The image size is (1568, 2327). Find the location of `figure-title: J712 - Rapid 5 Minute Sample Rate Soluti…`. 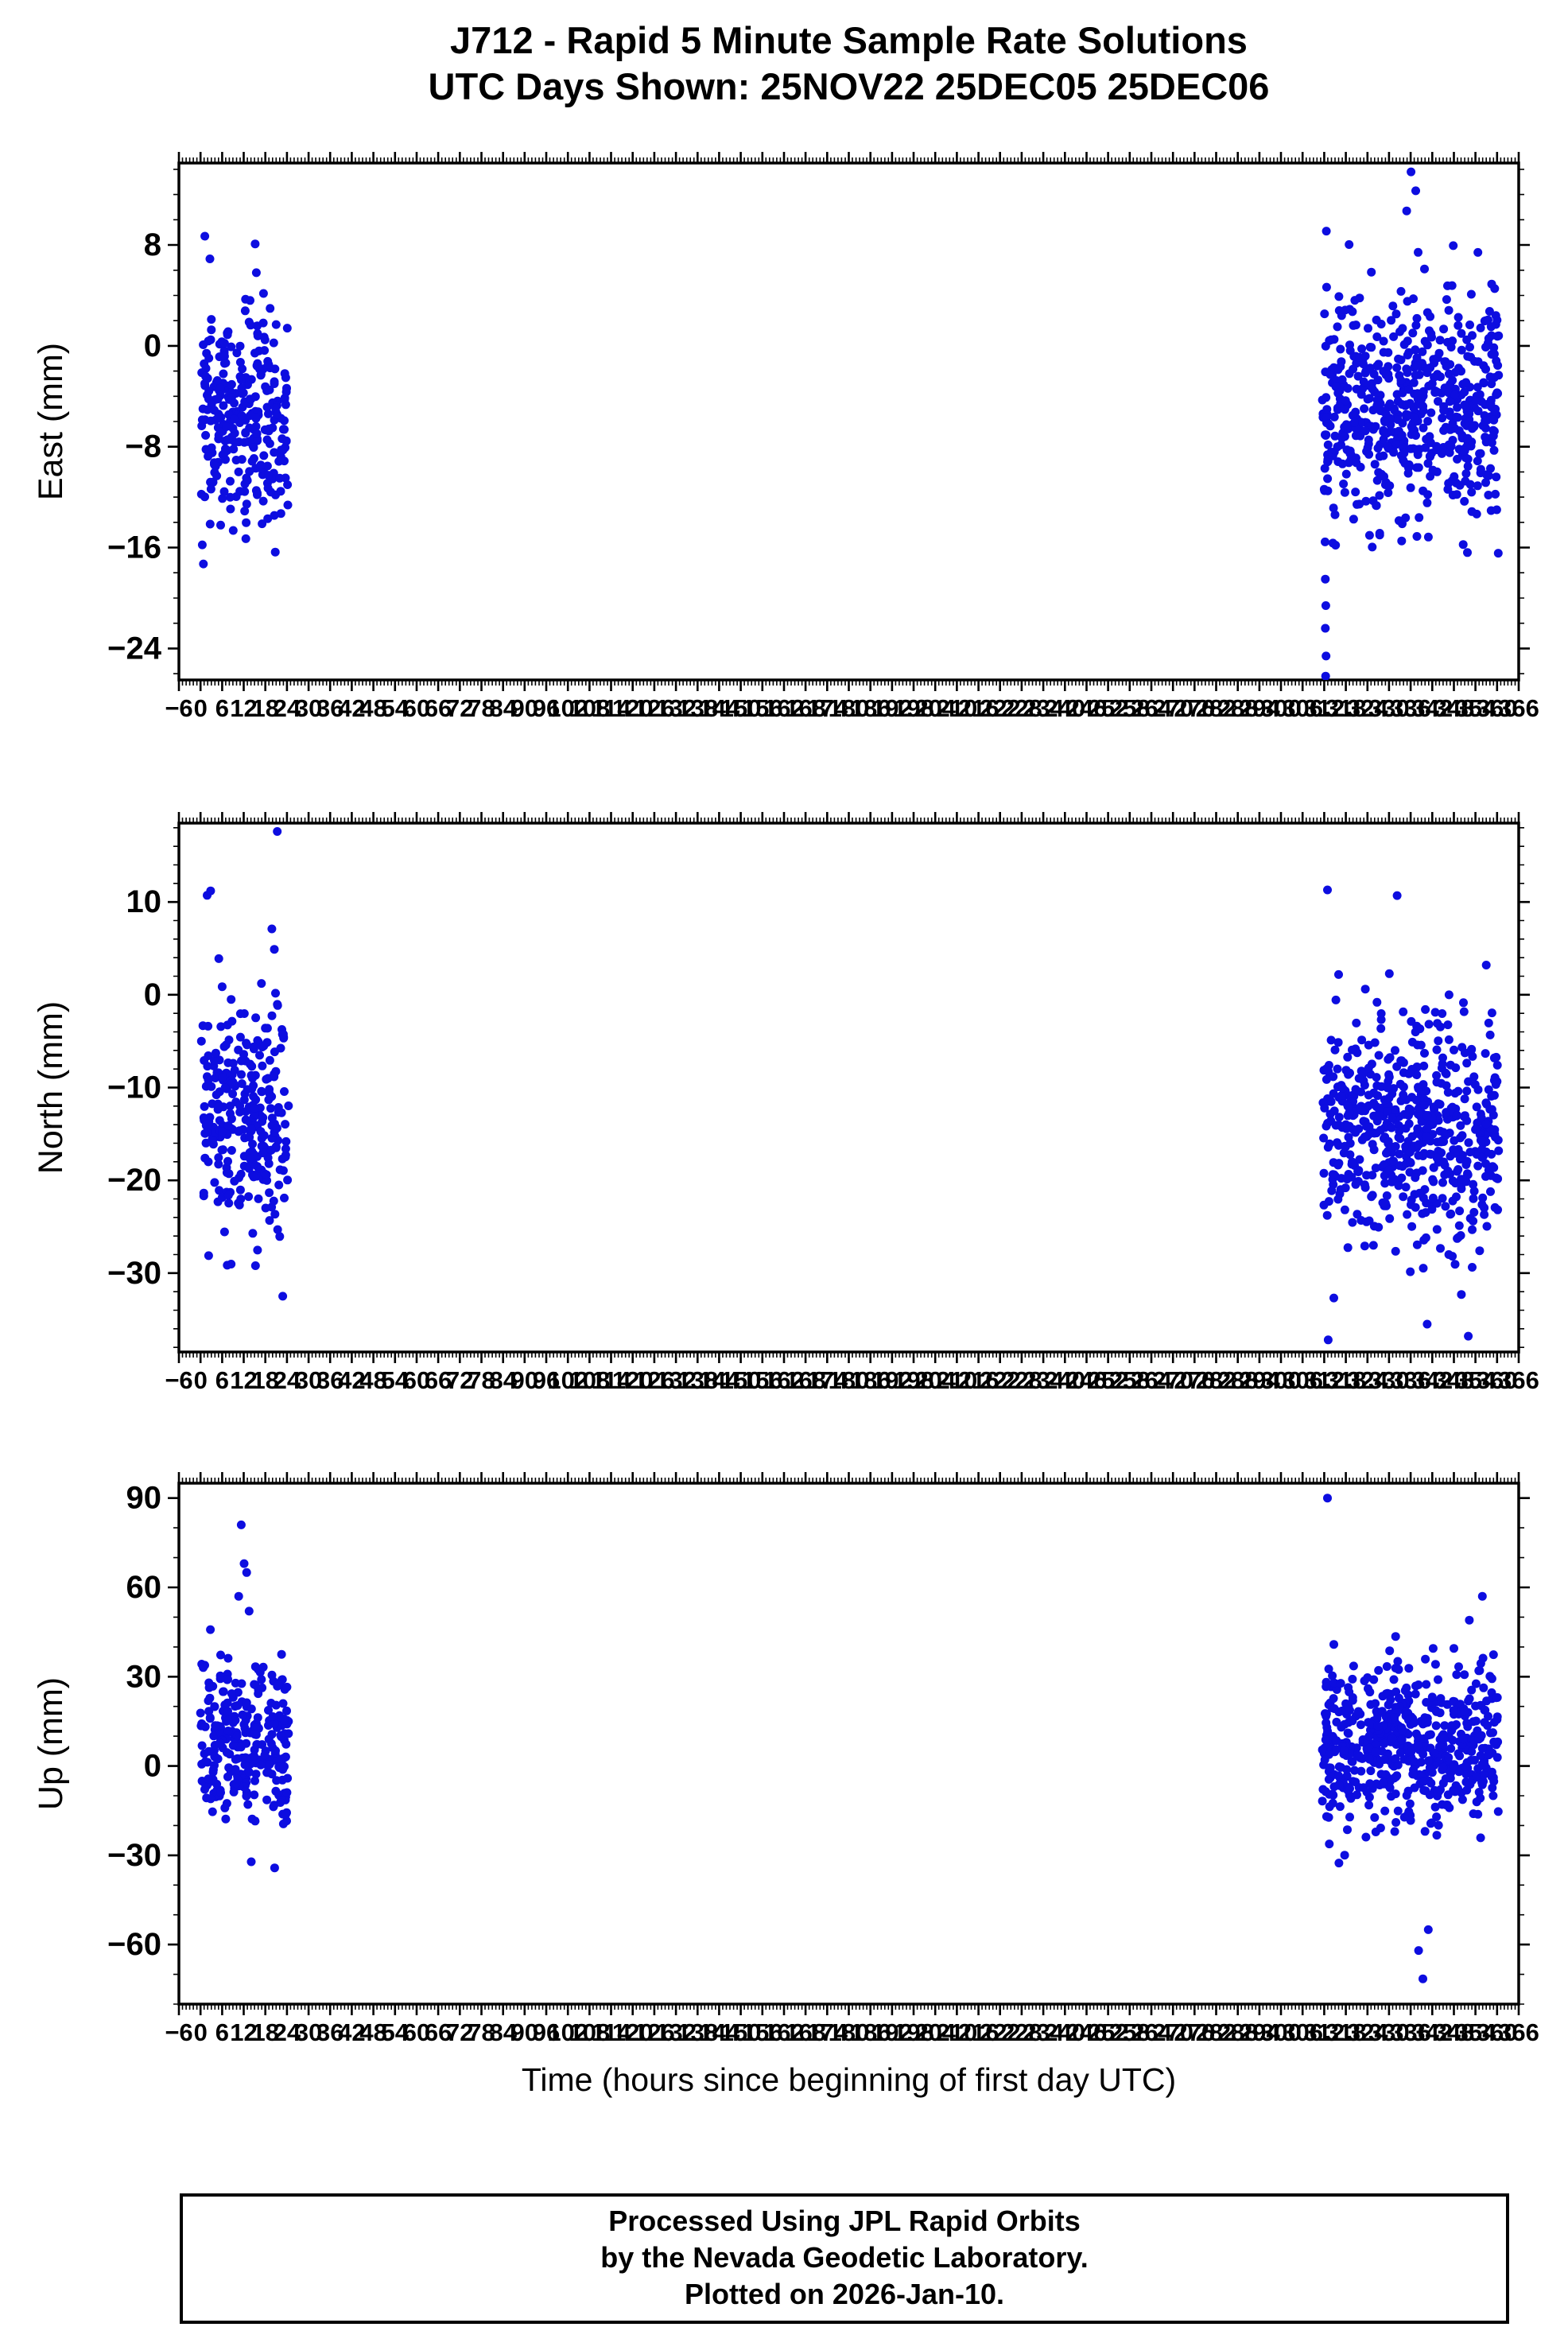

figure-title: J712 - Rapid 5 Minute Sample Rate Soluti… is located at coordinates (849, 40).